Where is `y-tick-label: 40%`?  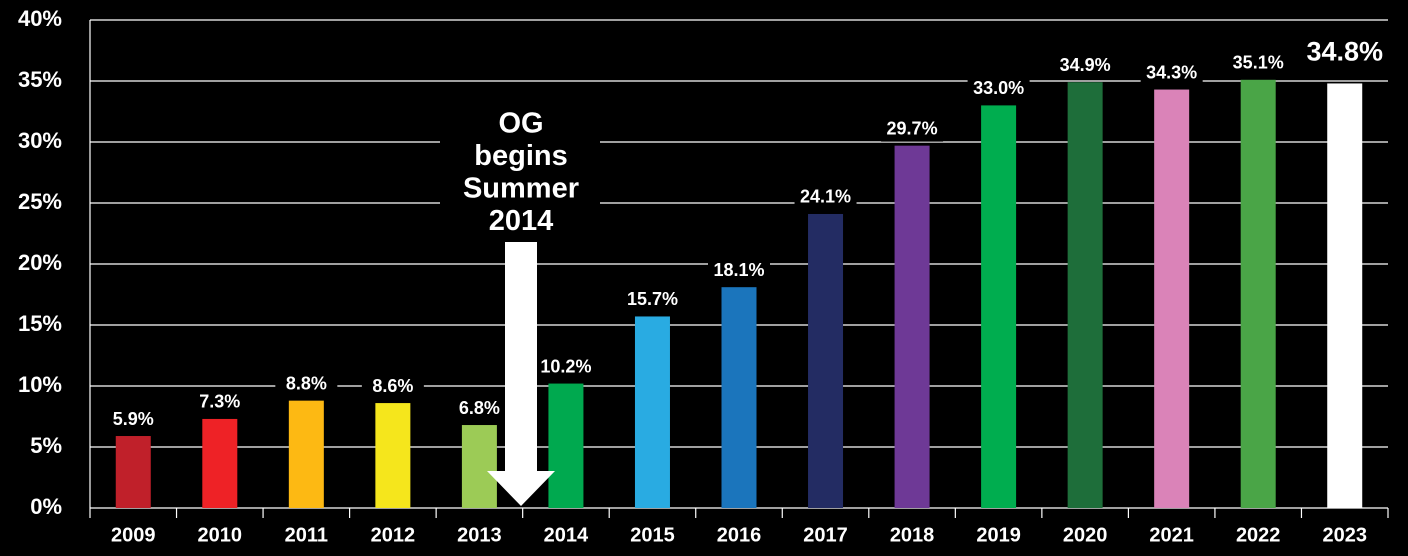 y-tick-label: 40% is located at coordinates (40, 18).